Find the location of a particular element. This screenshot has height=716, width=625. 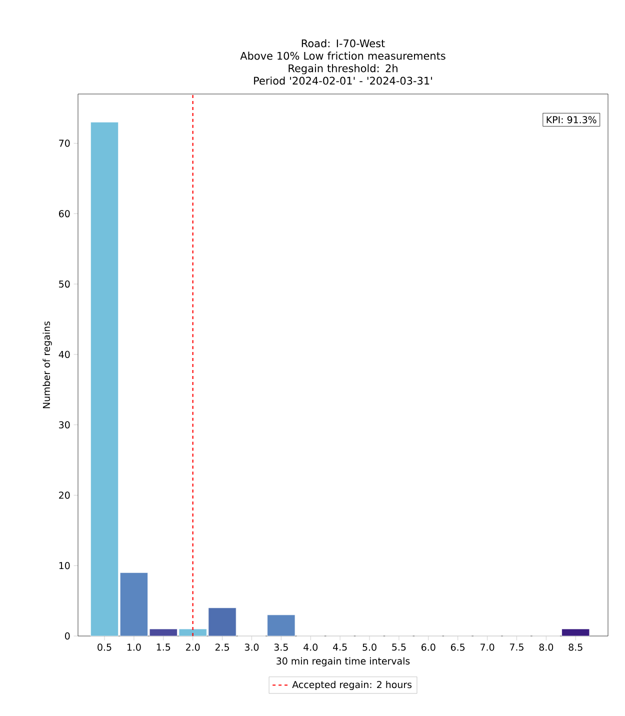

y-tick-label: 40 is located at coordinates (64, 354).